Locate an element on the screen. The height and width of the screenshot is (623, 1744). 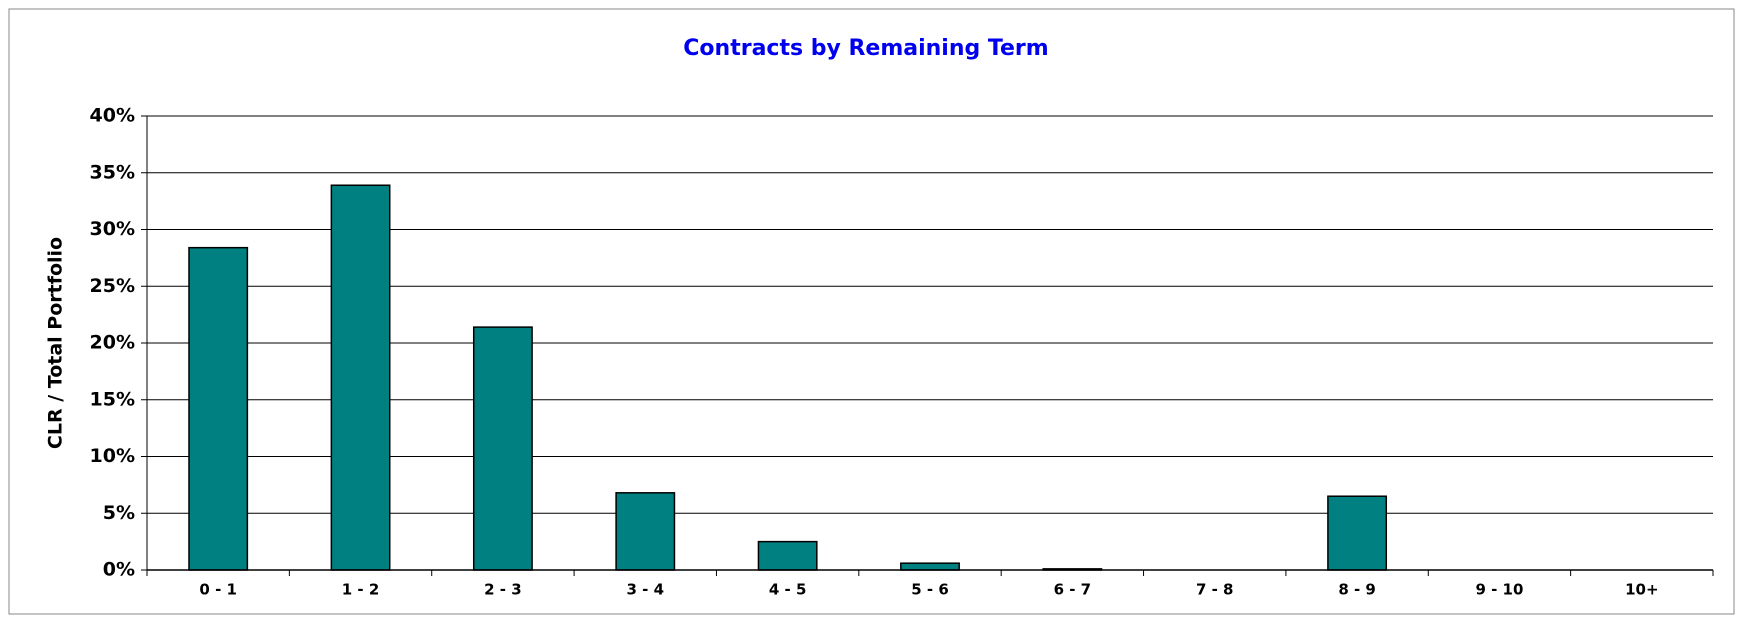
x-tick-label: 4 - 5 is located at coordinates (788, 590).